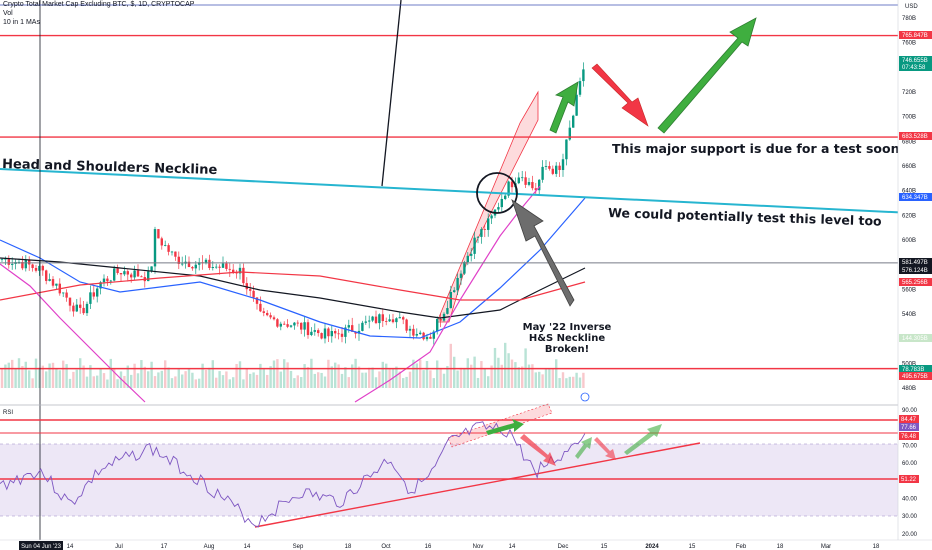 The height and width of the screenshot is (550, 932). I want to click on price-tick: 480B, so click(909, 389).